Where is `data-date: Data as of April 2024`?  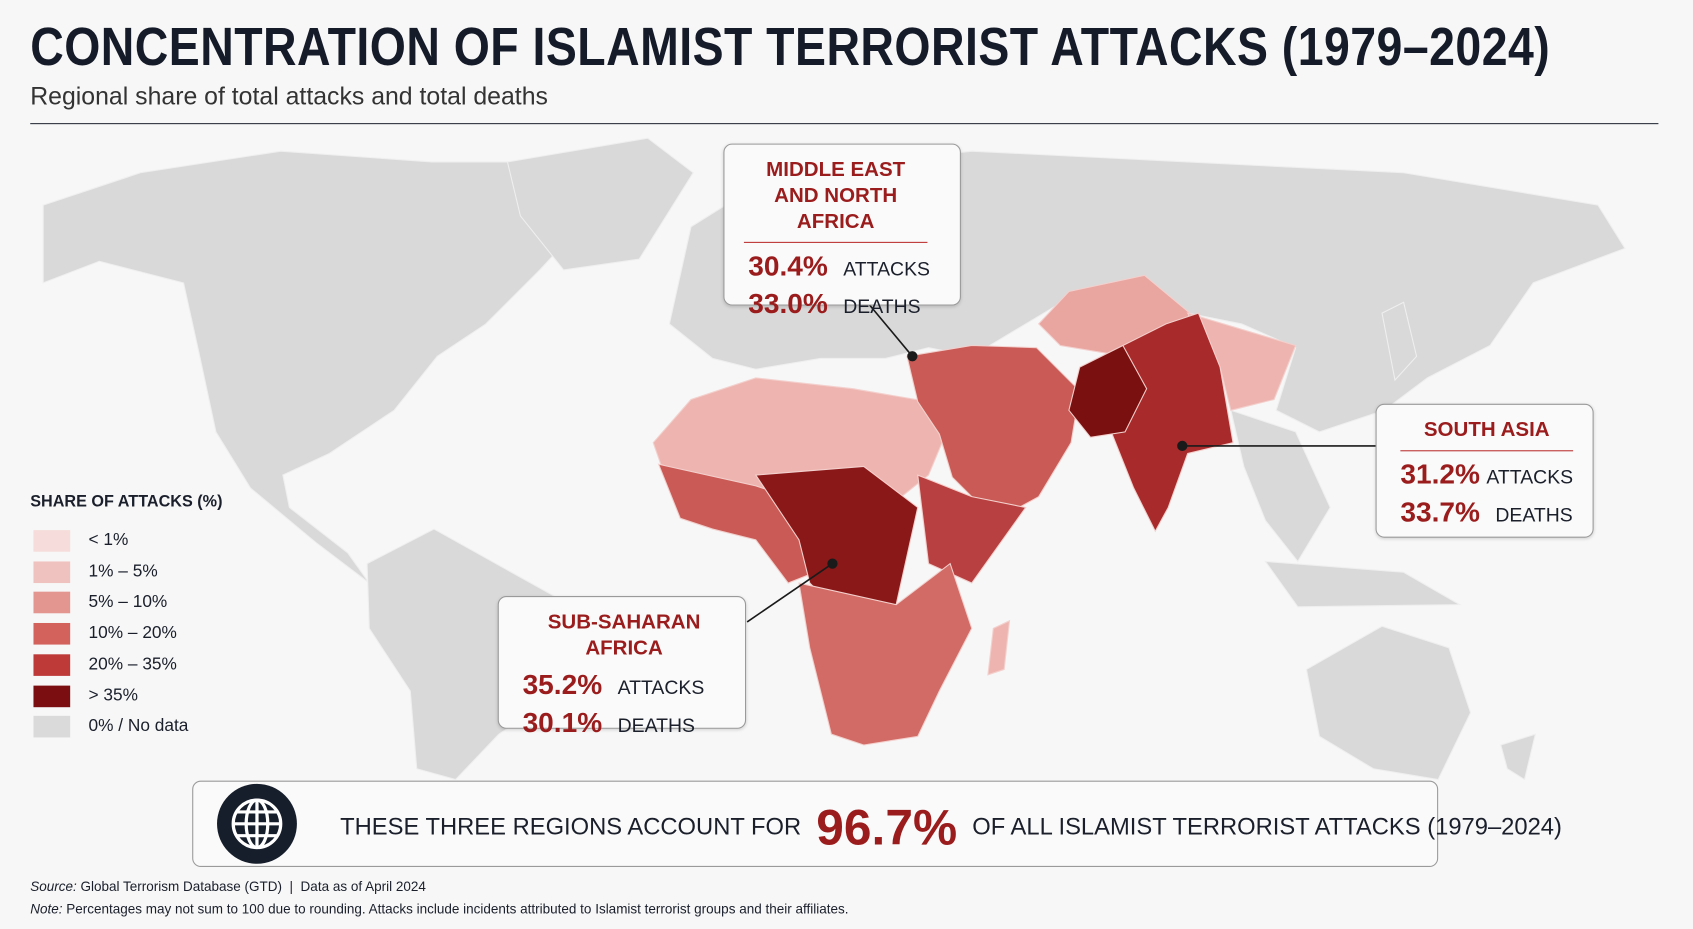
data-date: Data as of April 2024 is located at coordinates (363, 886).